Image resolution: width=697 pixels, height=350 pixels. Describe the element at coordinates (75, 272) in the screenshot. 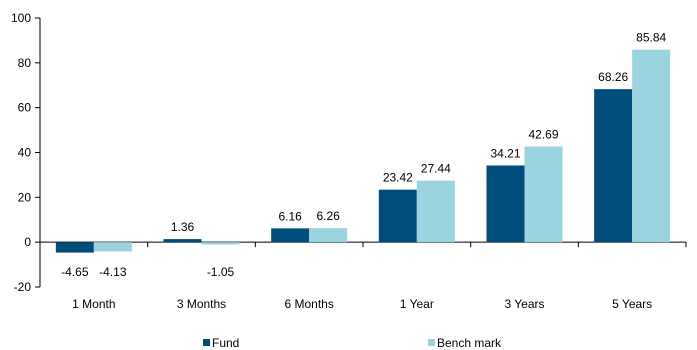

I see `fund-data-label: -4.65` at that location.